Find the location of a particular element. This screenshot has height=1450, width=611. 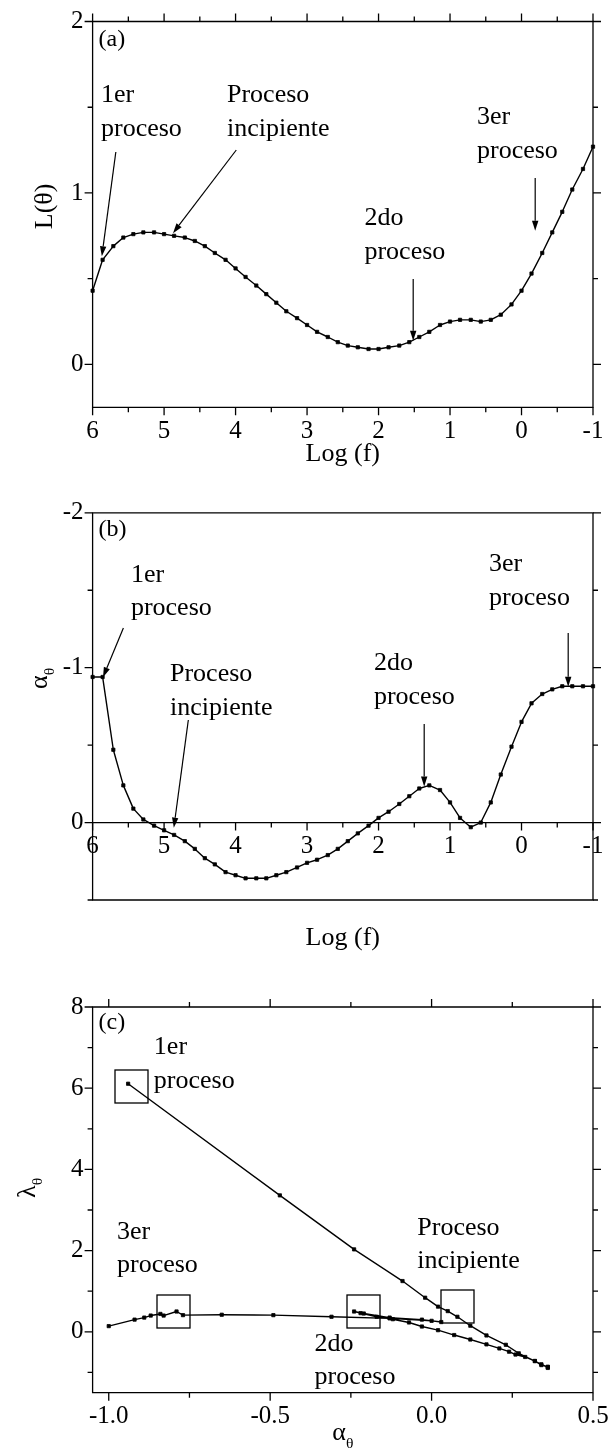

y-tick-label: -2 is located at coordinates (73, 511).